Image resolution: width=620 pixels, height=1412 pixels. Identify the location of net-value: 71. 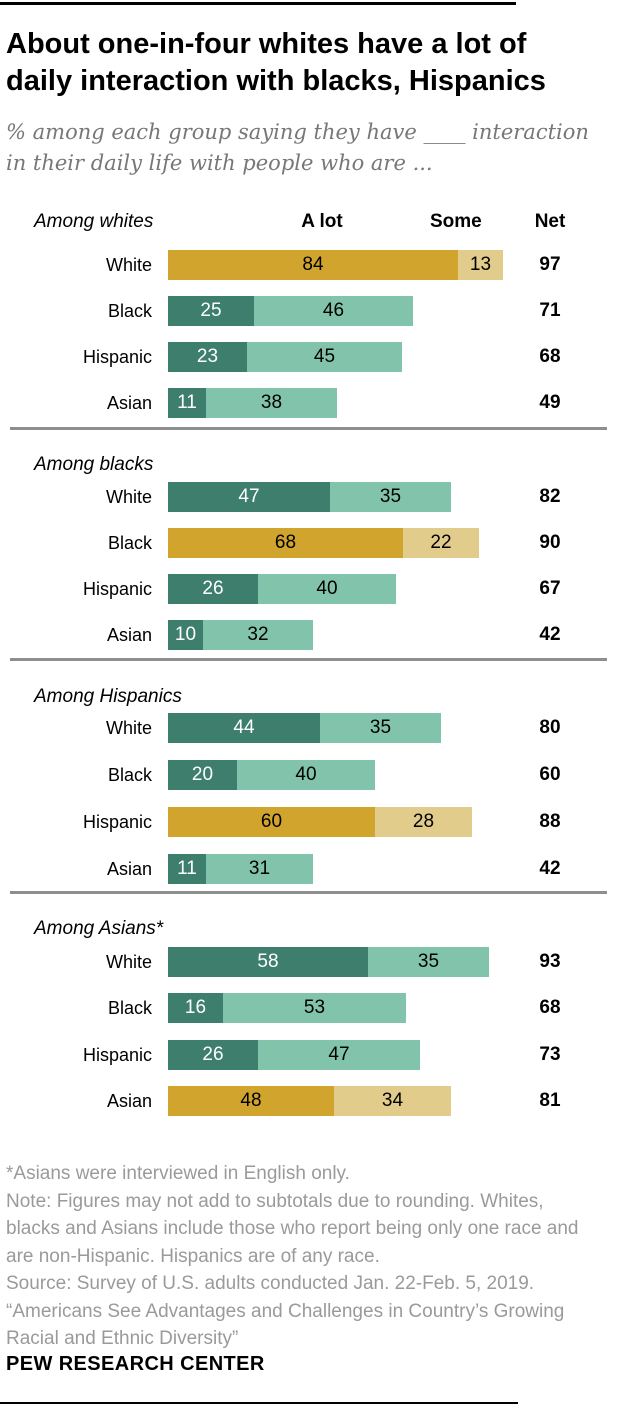
(550, 310).